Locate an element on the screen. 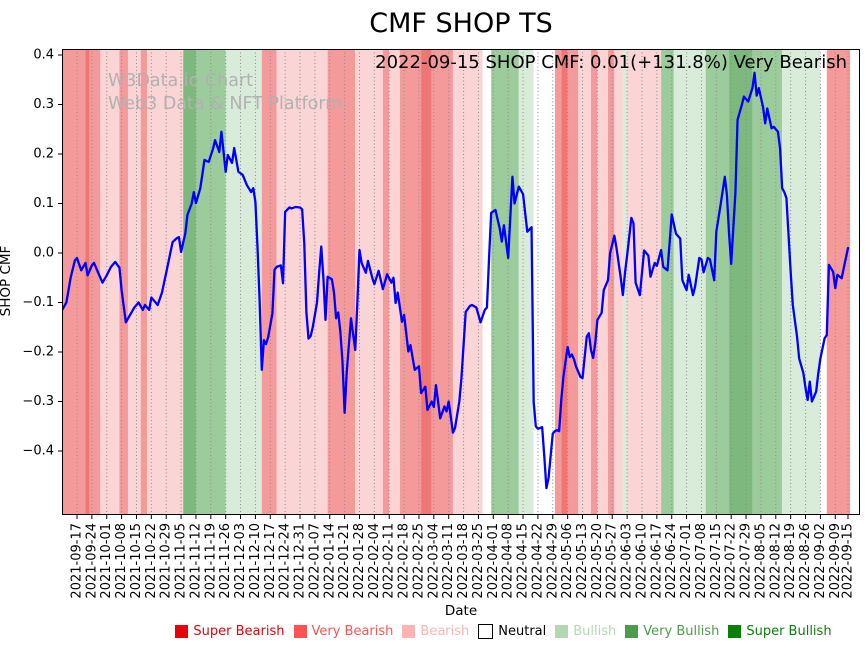  legend-item-super_bullish: Super Bullish is located at coordinates (780, 631).